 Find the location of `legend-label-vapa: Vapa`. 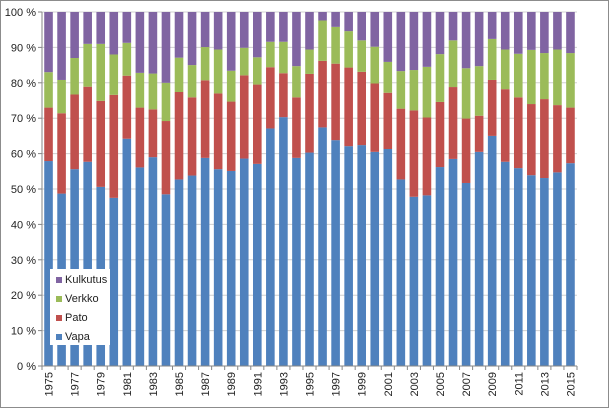

legend-label-vapa: Vapa is located at coordinates (78, 337).